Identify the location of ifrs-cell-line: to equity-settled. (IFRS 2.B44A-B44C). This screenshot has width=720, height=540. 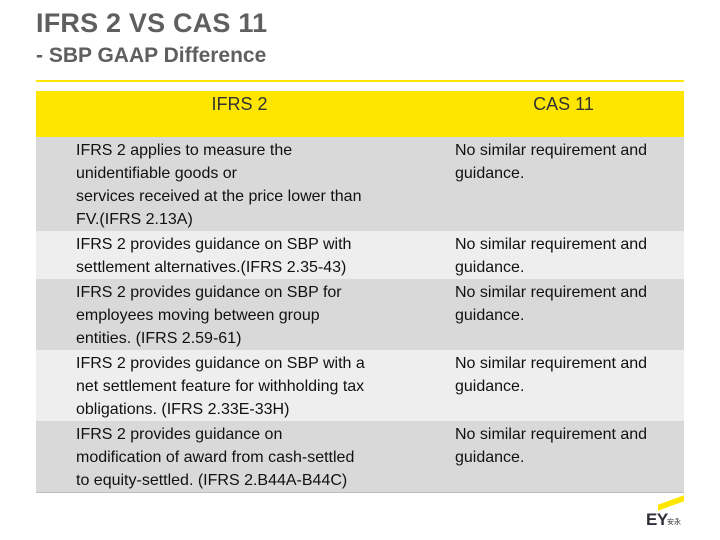
(212, 480).